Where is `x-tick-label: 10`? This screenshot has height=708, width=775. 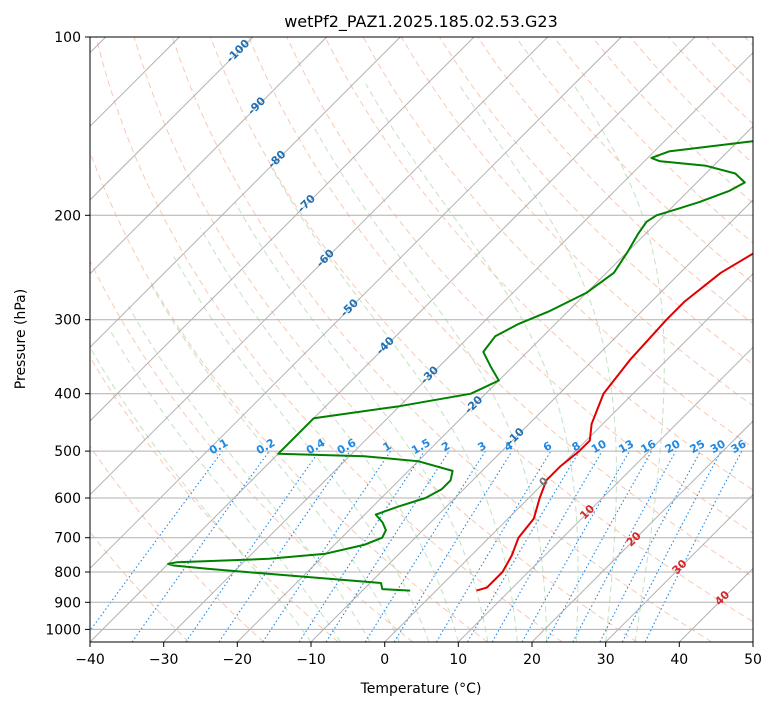
x-tick-label: 10 is located at coordinates (458, 660).